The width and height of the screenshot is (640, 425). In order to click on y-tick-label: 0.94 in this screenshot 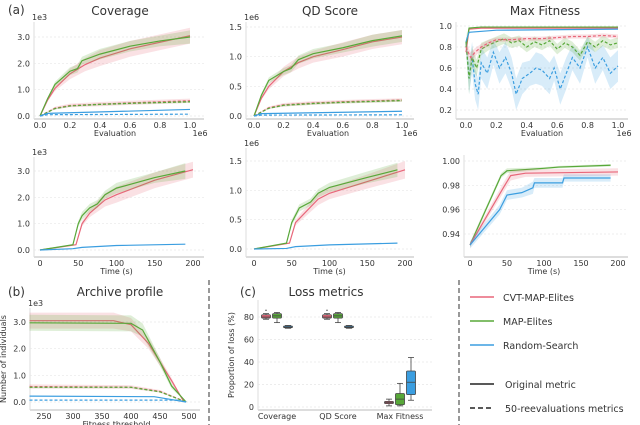, I will do `click(451, 234)`.